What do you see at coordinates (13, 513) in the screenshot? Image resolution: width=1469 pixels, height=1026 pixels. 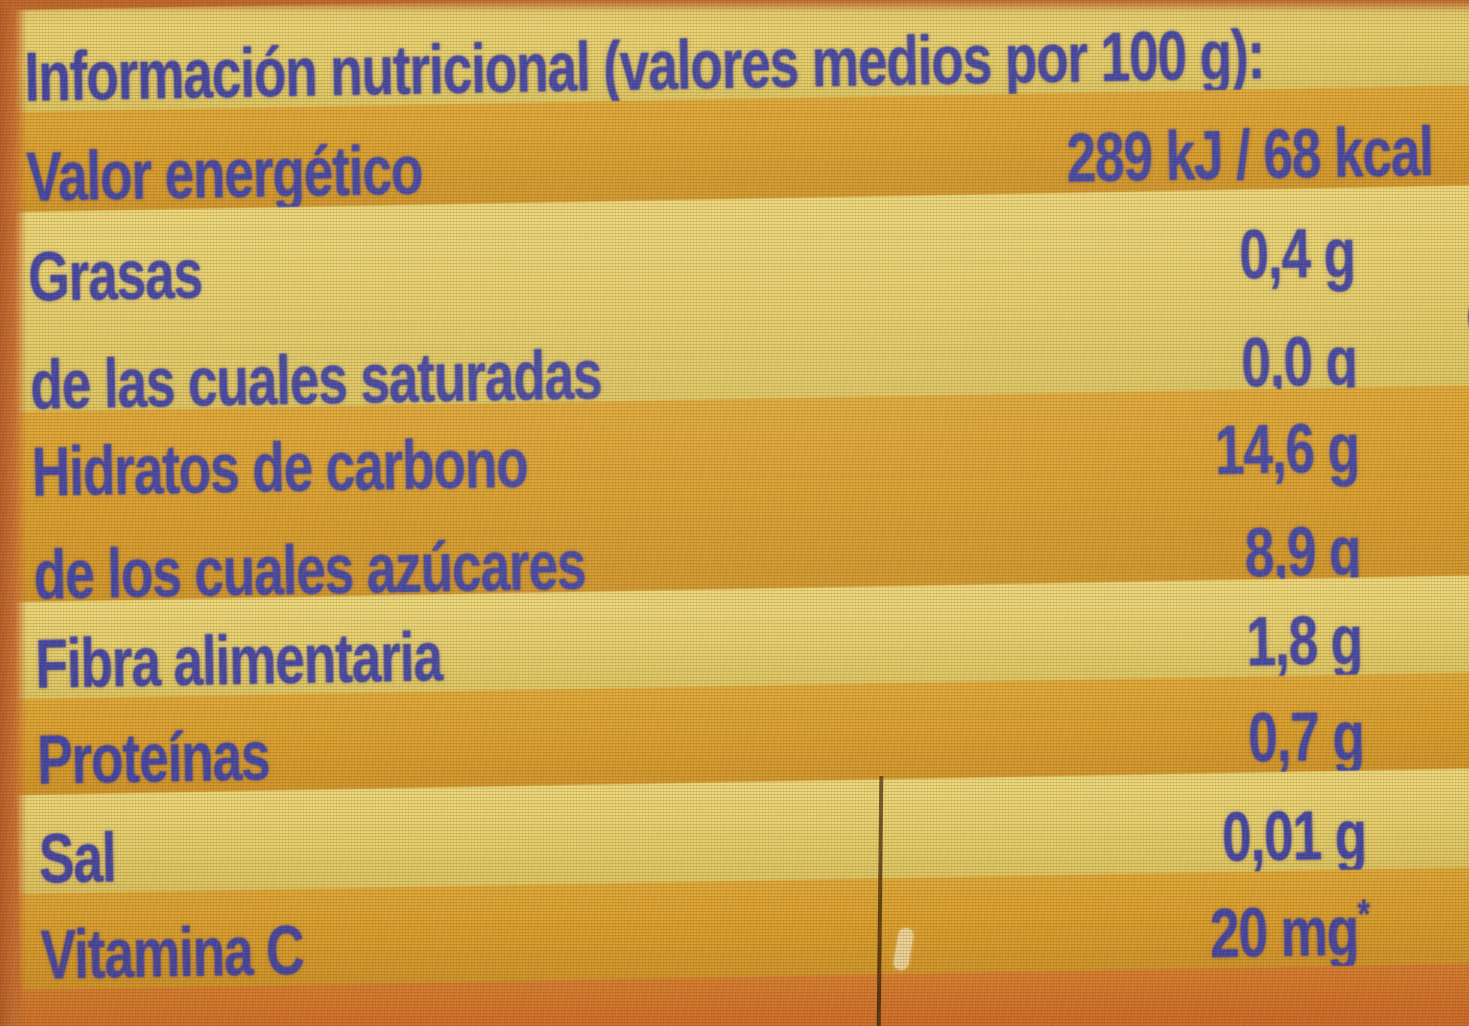 I see `package-left-border` at bounding box center [13, 513].